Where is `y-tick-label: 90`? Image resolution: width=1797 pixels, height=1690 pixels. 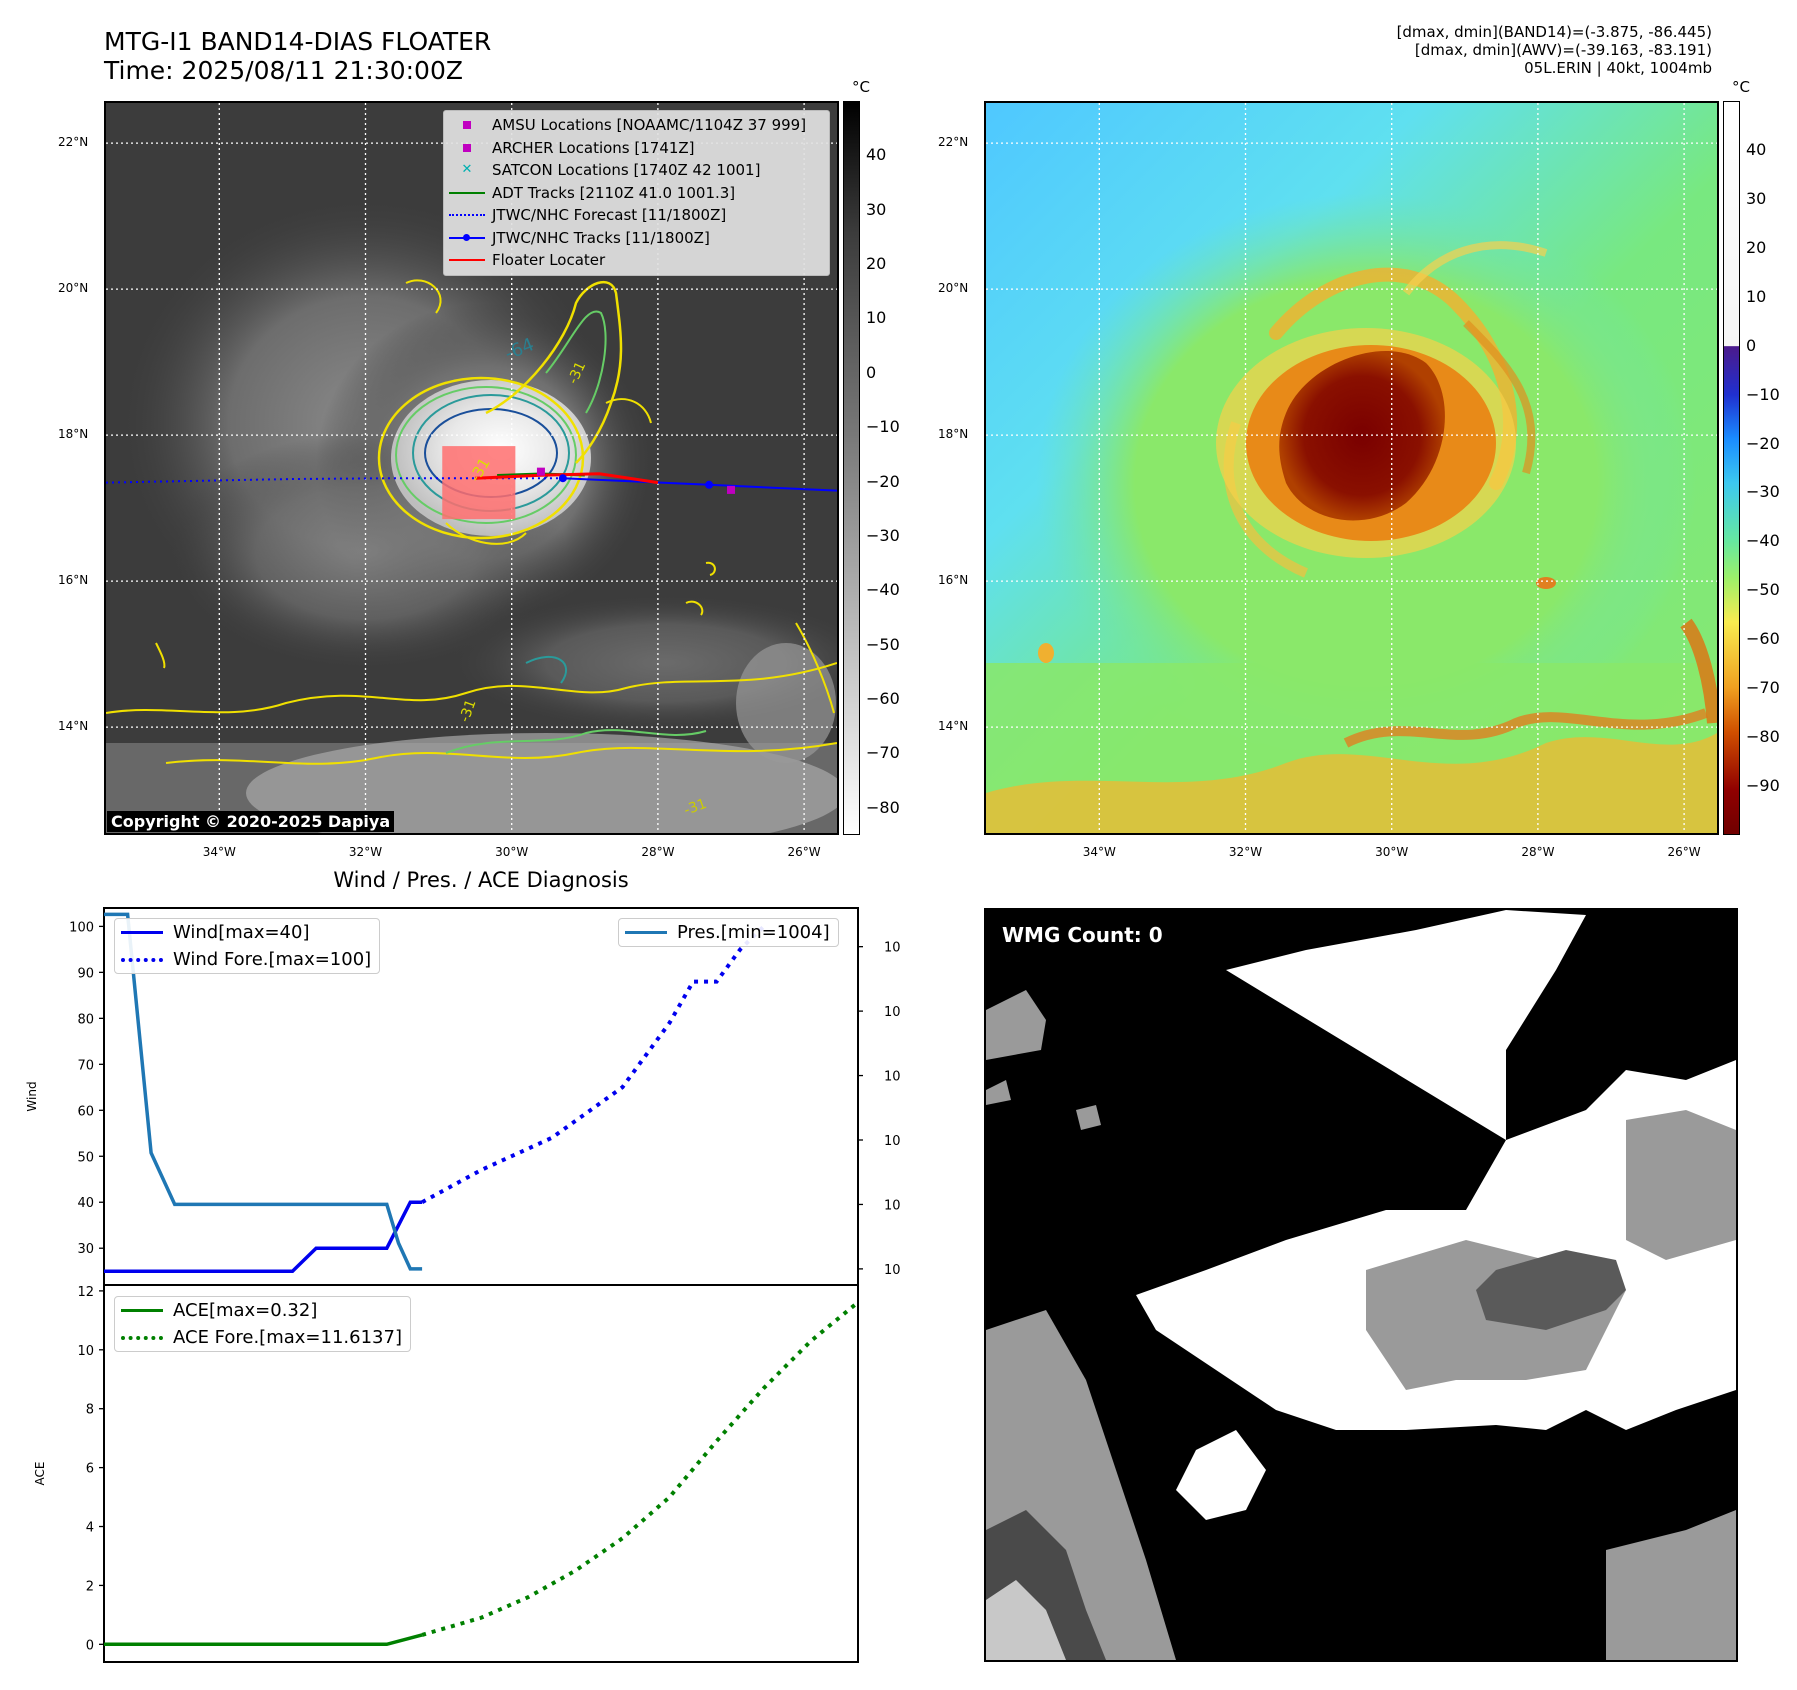 y-tick-label: 90 is located at coordinates (85, 973).